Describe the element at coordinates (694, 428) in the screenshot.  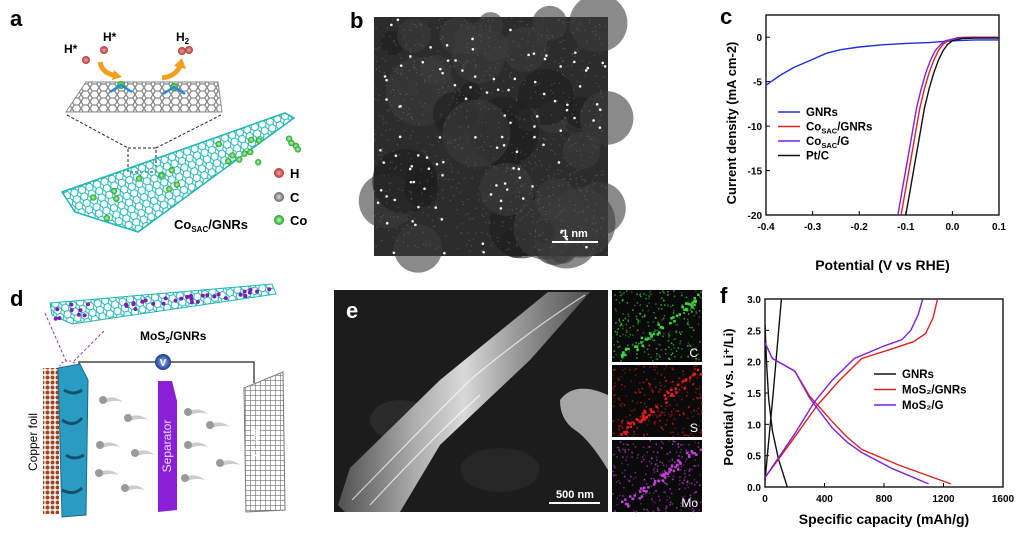
I see `eds-map-label-s: S` at that location.